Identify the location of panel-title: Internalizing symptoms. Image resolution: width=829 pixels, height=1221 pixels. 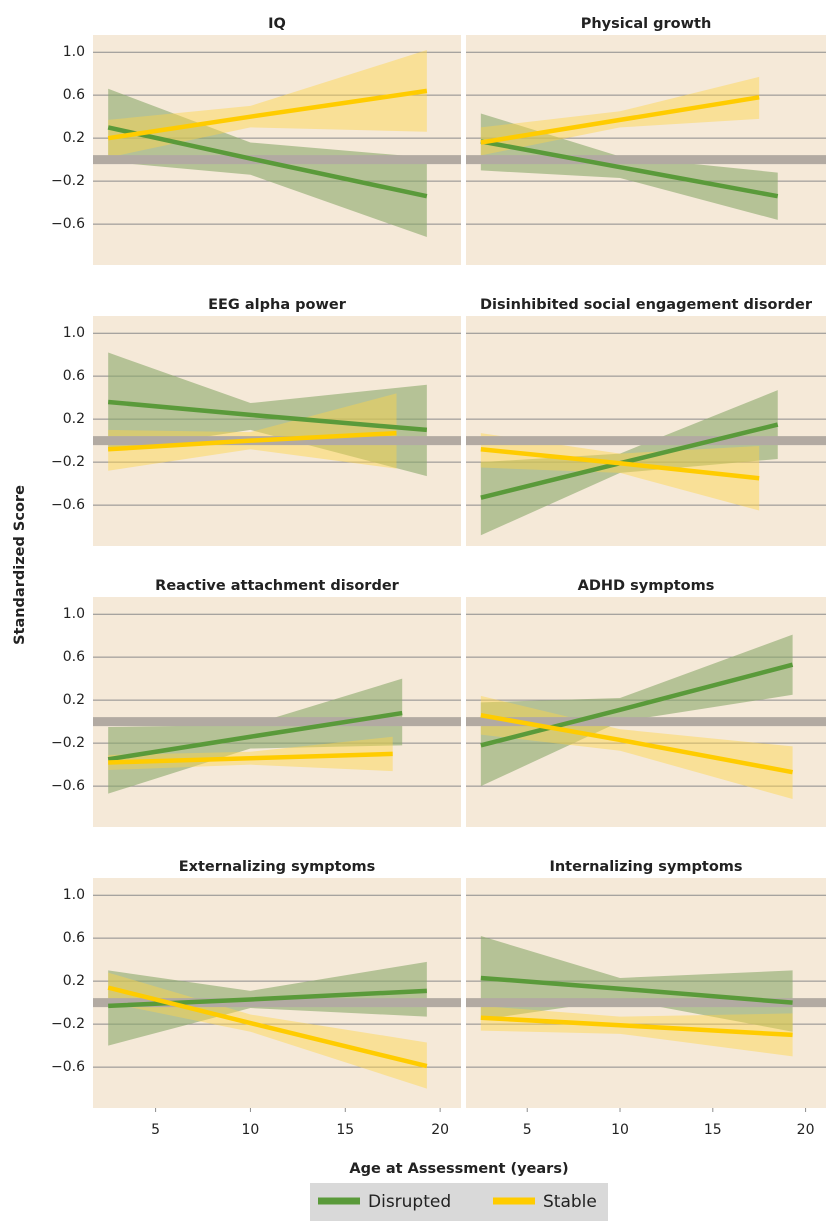
(645, 867).